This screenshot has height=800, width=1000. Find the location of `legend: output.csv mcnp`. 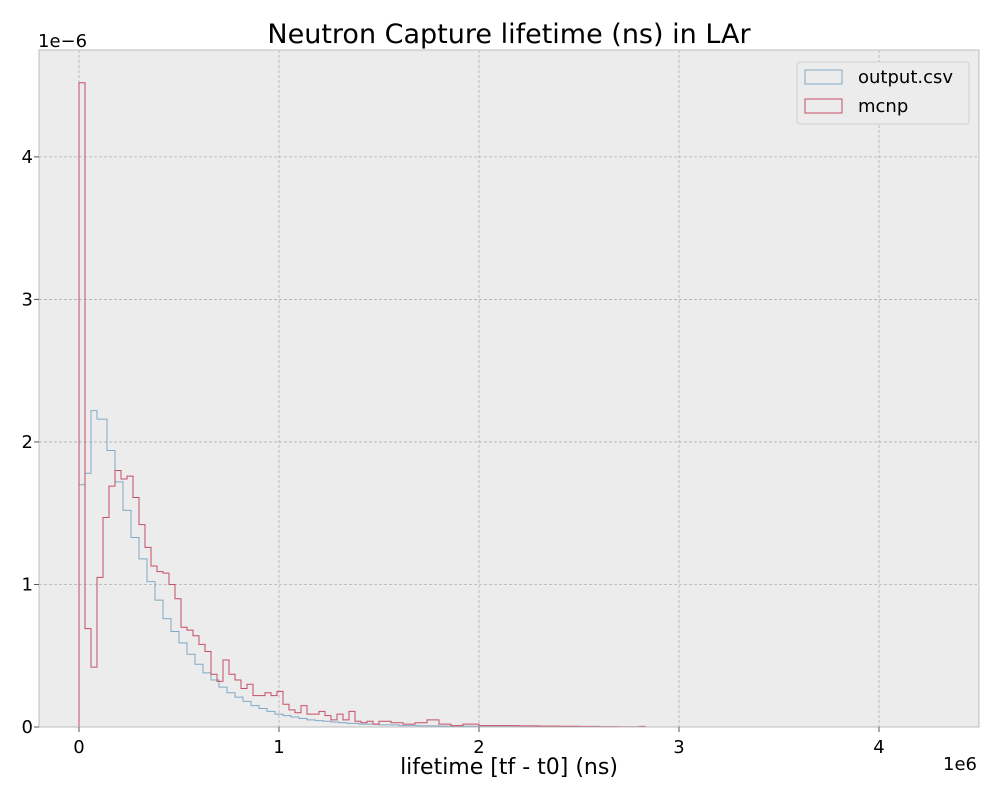

legend: output.csv mcnp is located at coordinates (883, 93).